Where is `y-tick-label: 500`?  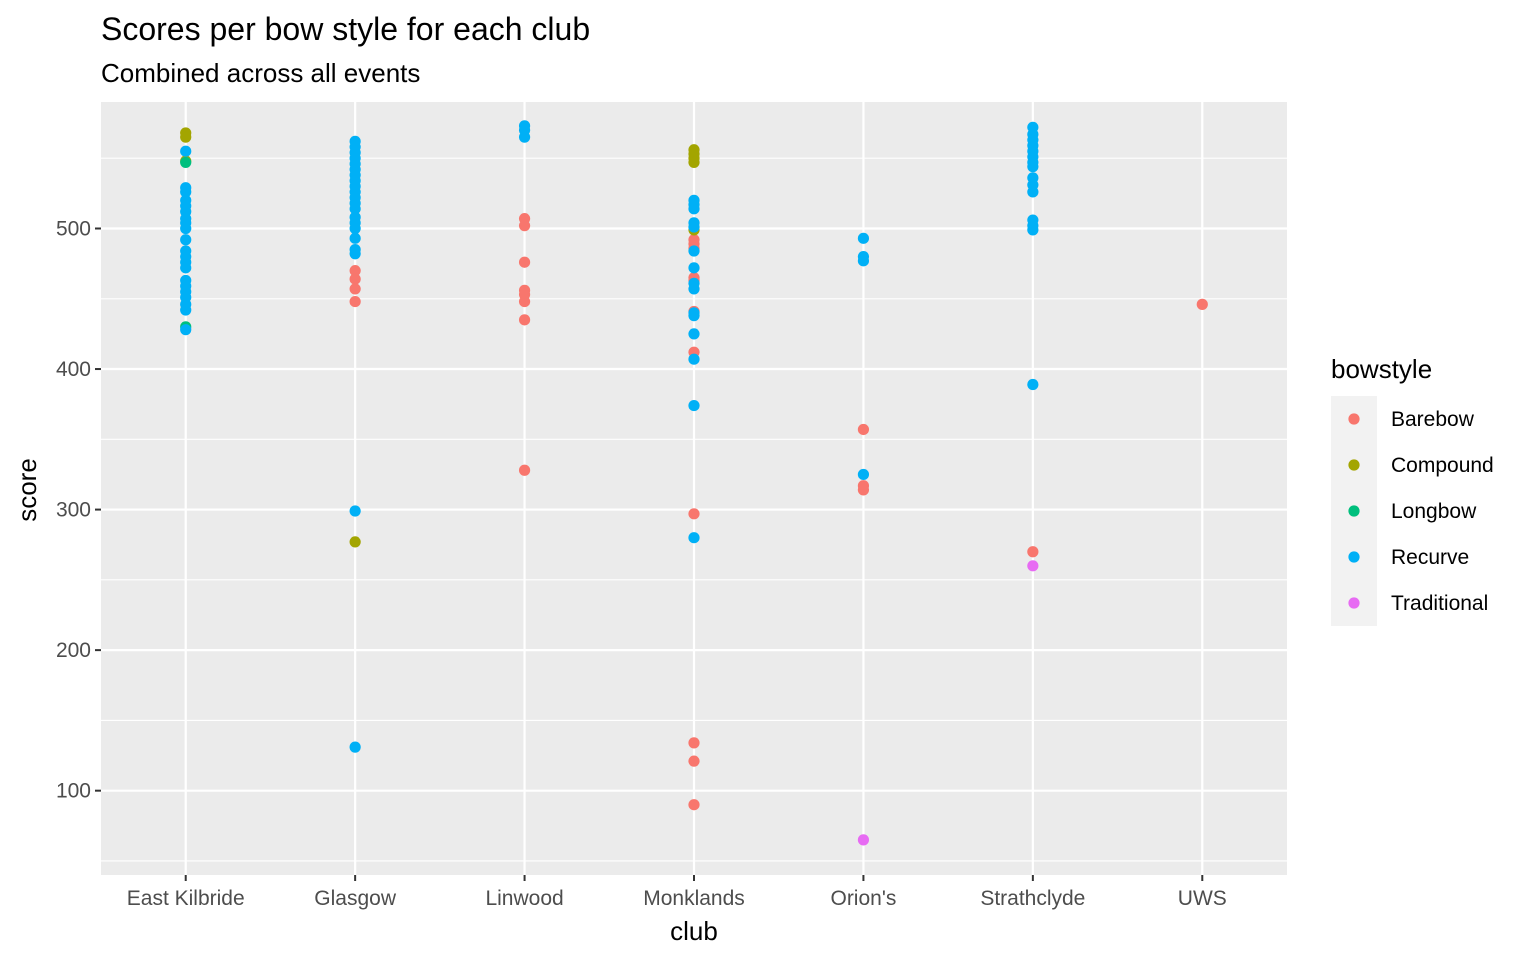 y-tick-label: 500 is located at coordinates (73, 228).